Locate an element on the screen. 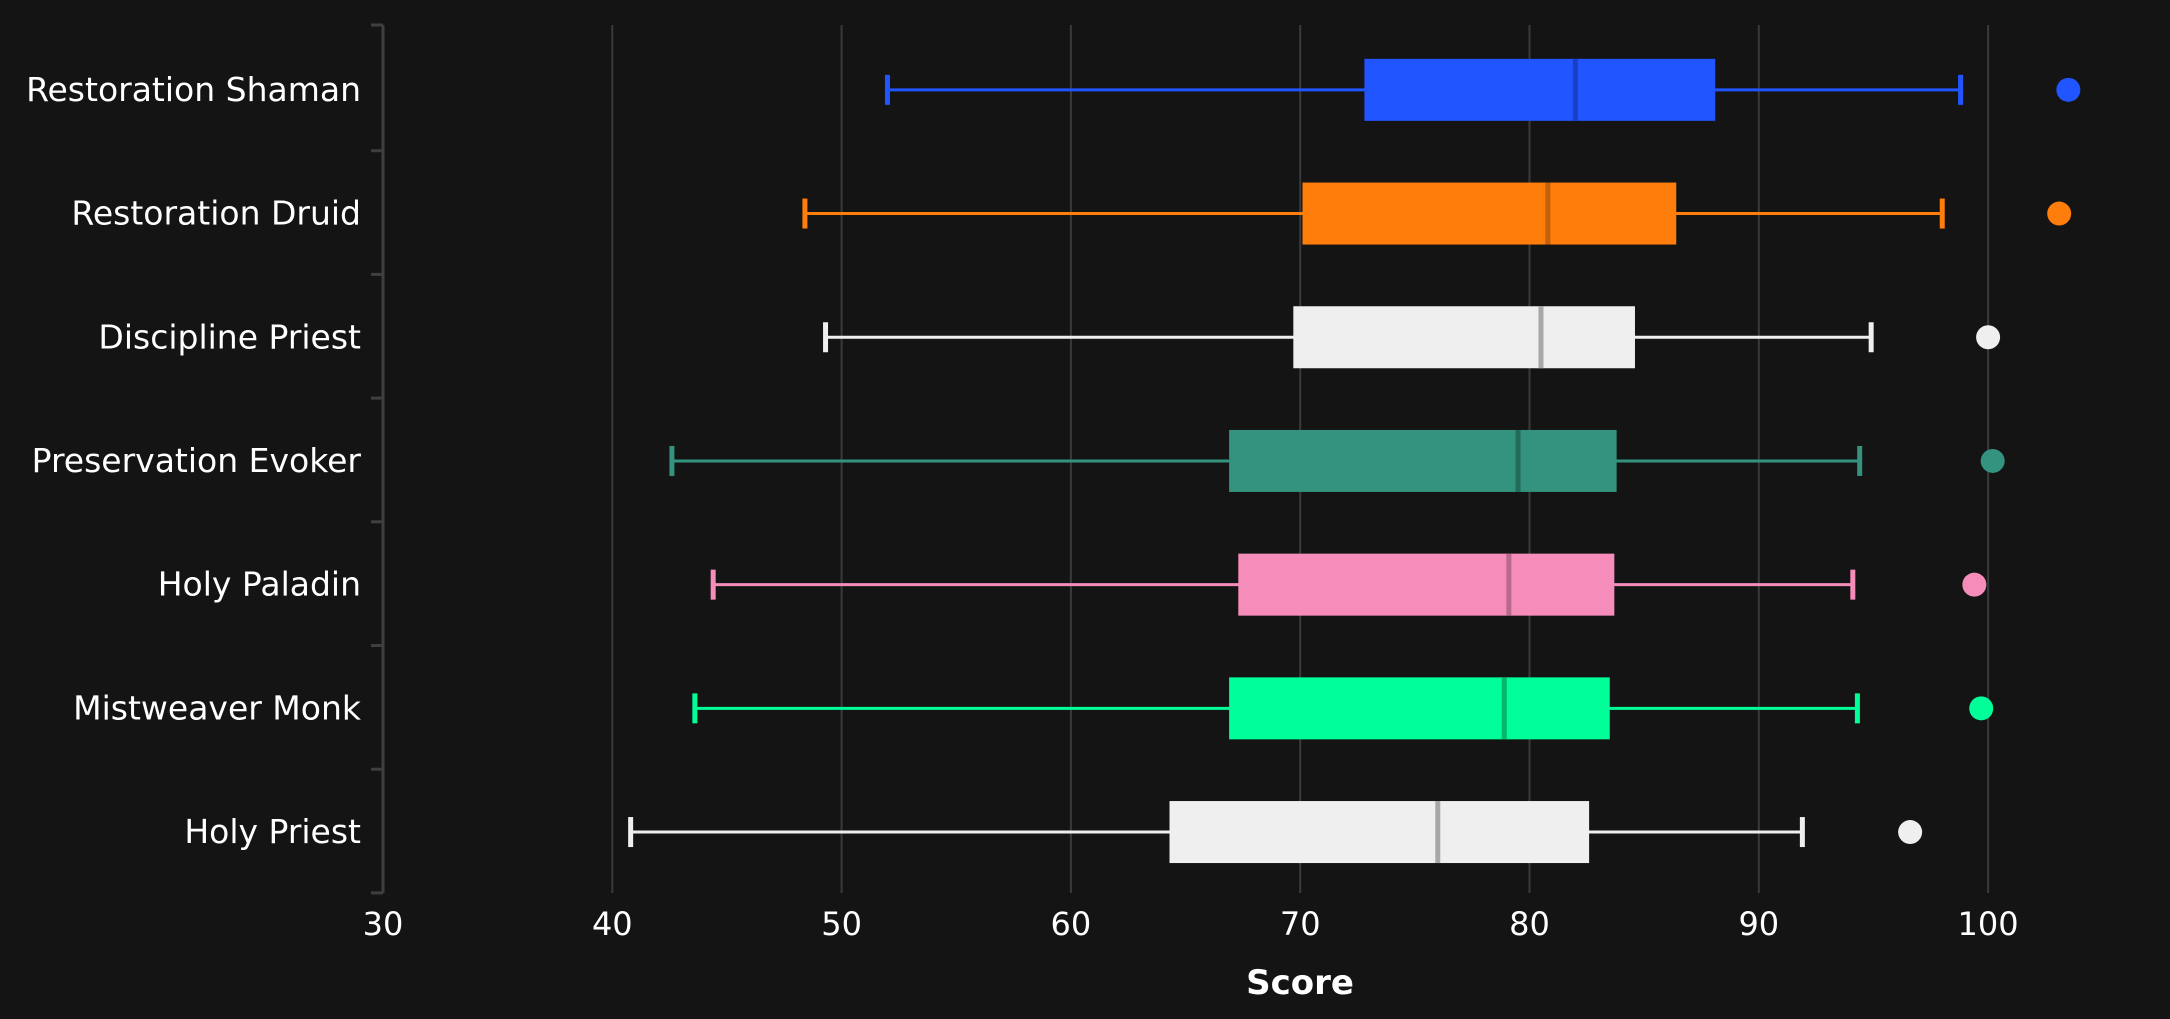  category-label: Holy Priest is located at coordinates (272, 831).